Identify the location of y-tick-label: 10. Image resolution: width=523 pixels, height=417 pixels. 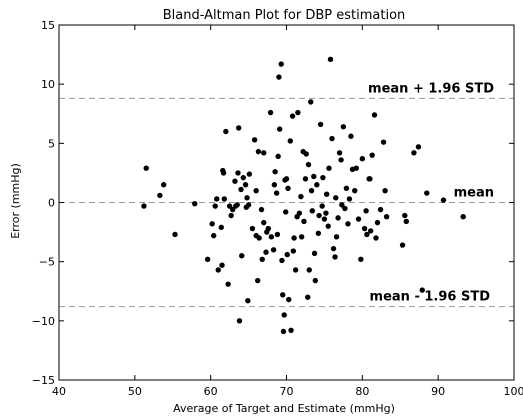
(48, 84).